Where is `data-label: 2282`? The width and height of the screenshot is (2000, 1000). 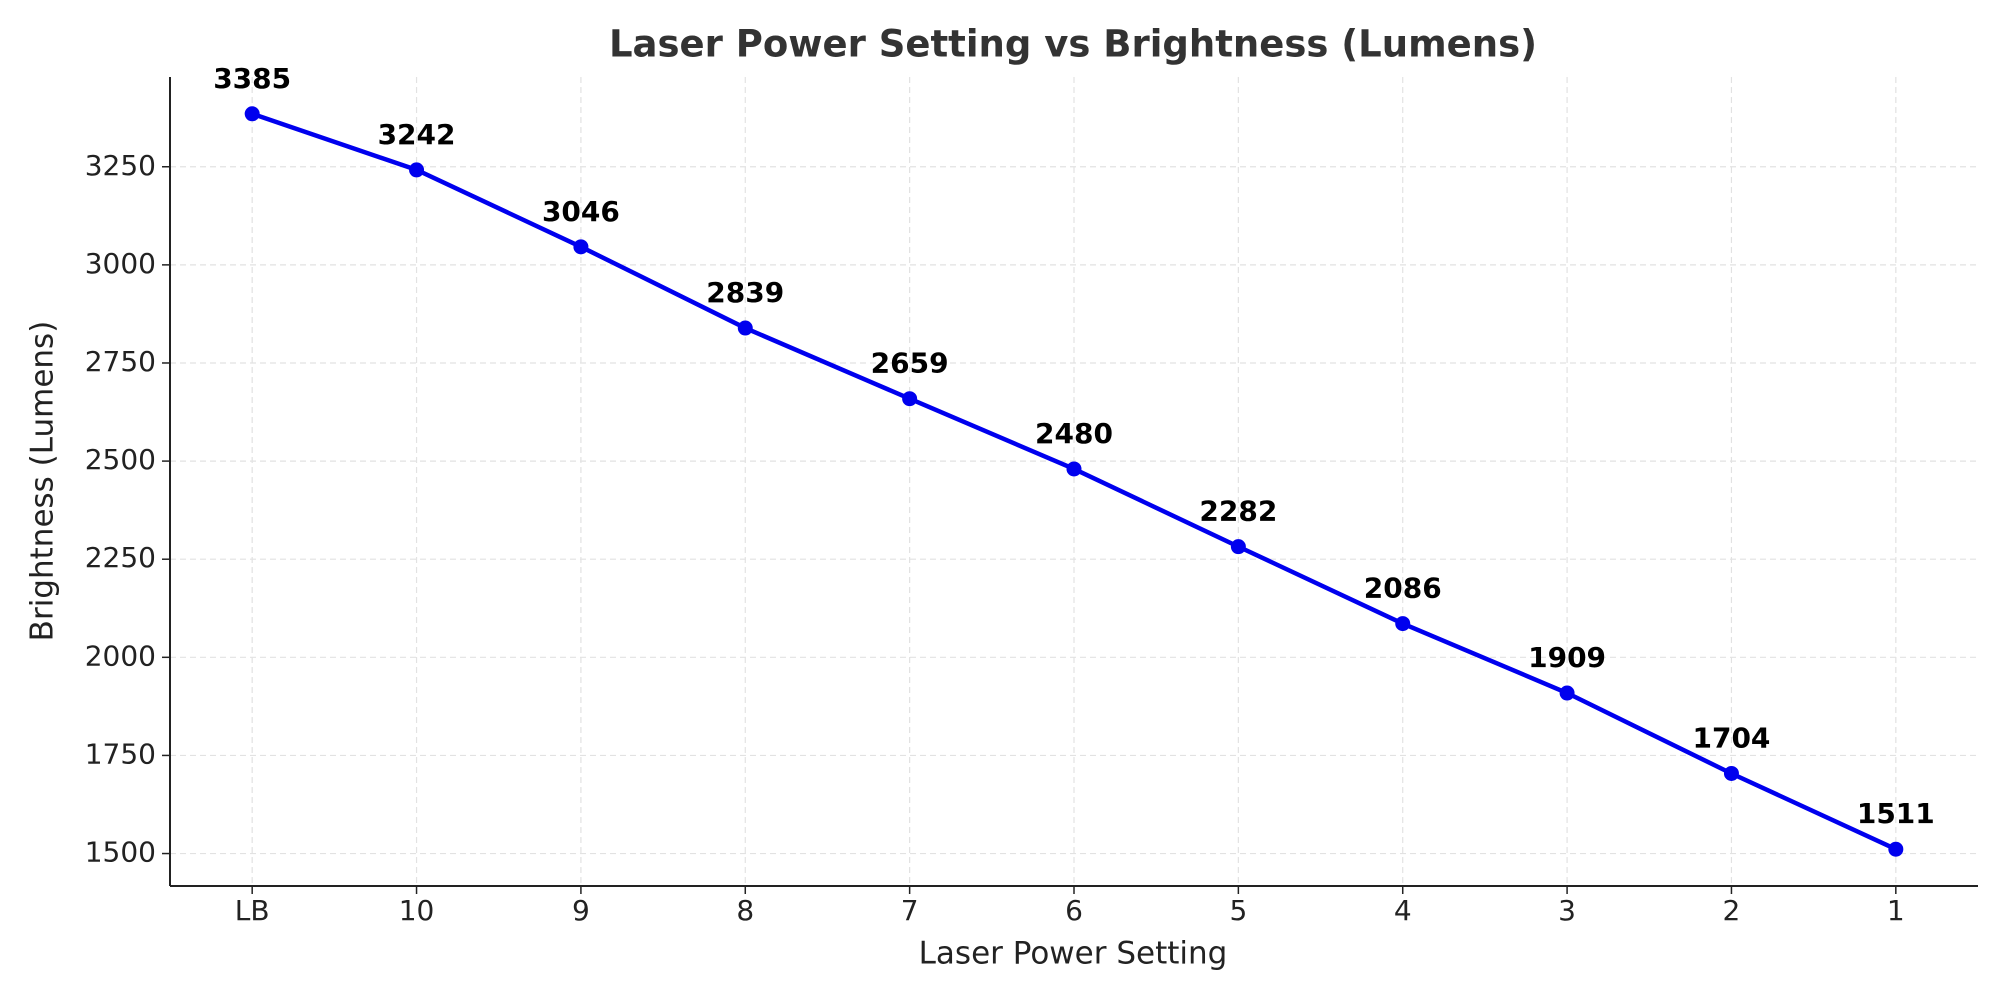
data-label: 2282 is located at coordinates (1238, 511).